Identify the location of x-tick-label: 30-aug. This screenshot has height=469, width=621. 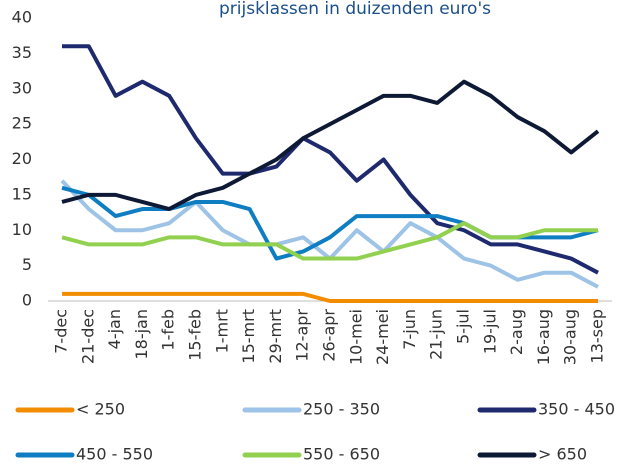
(570, 337).